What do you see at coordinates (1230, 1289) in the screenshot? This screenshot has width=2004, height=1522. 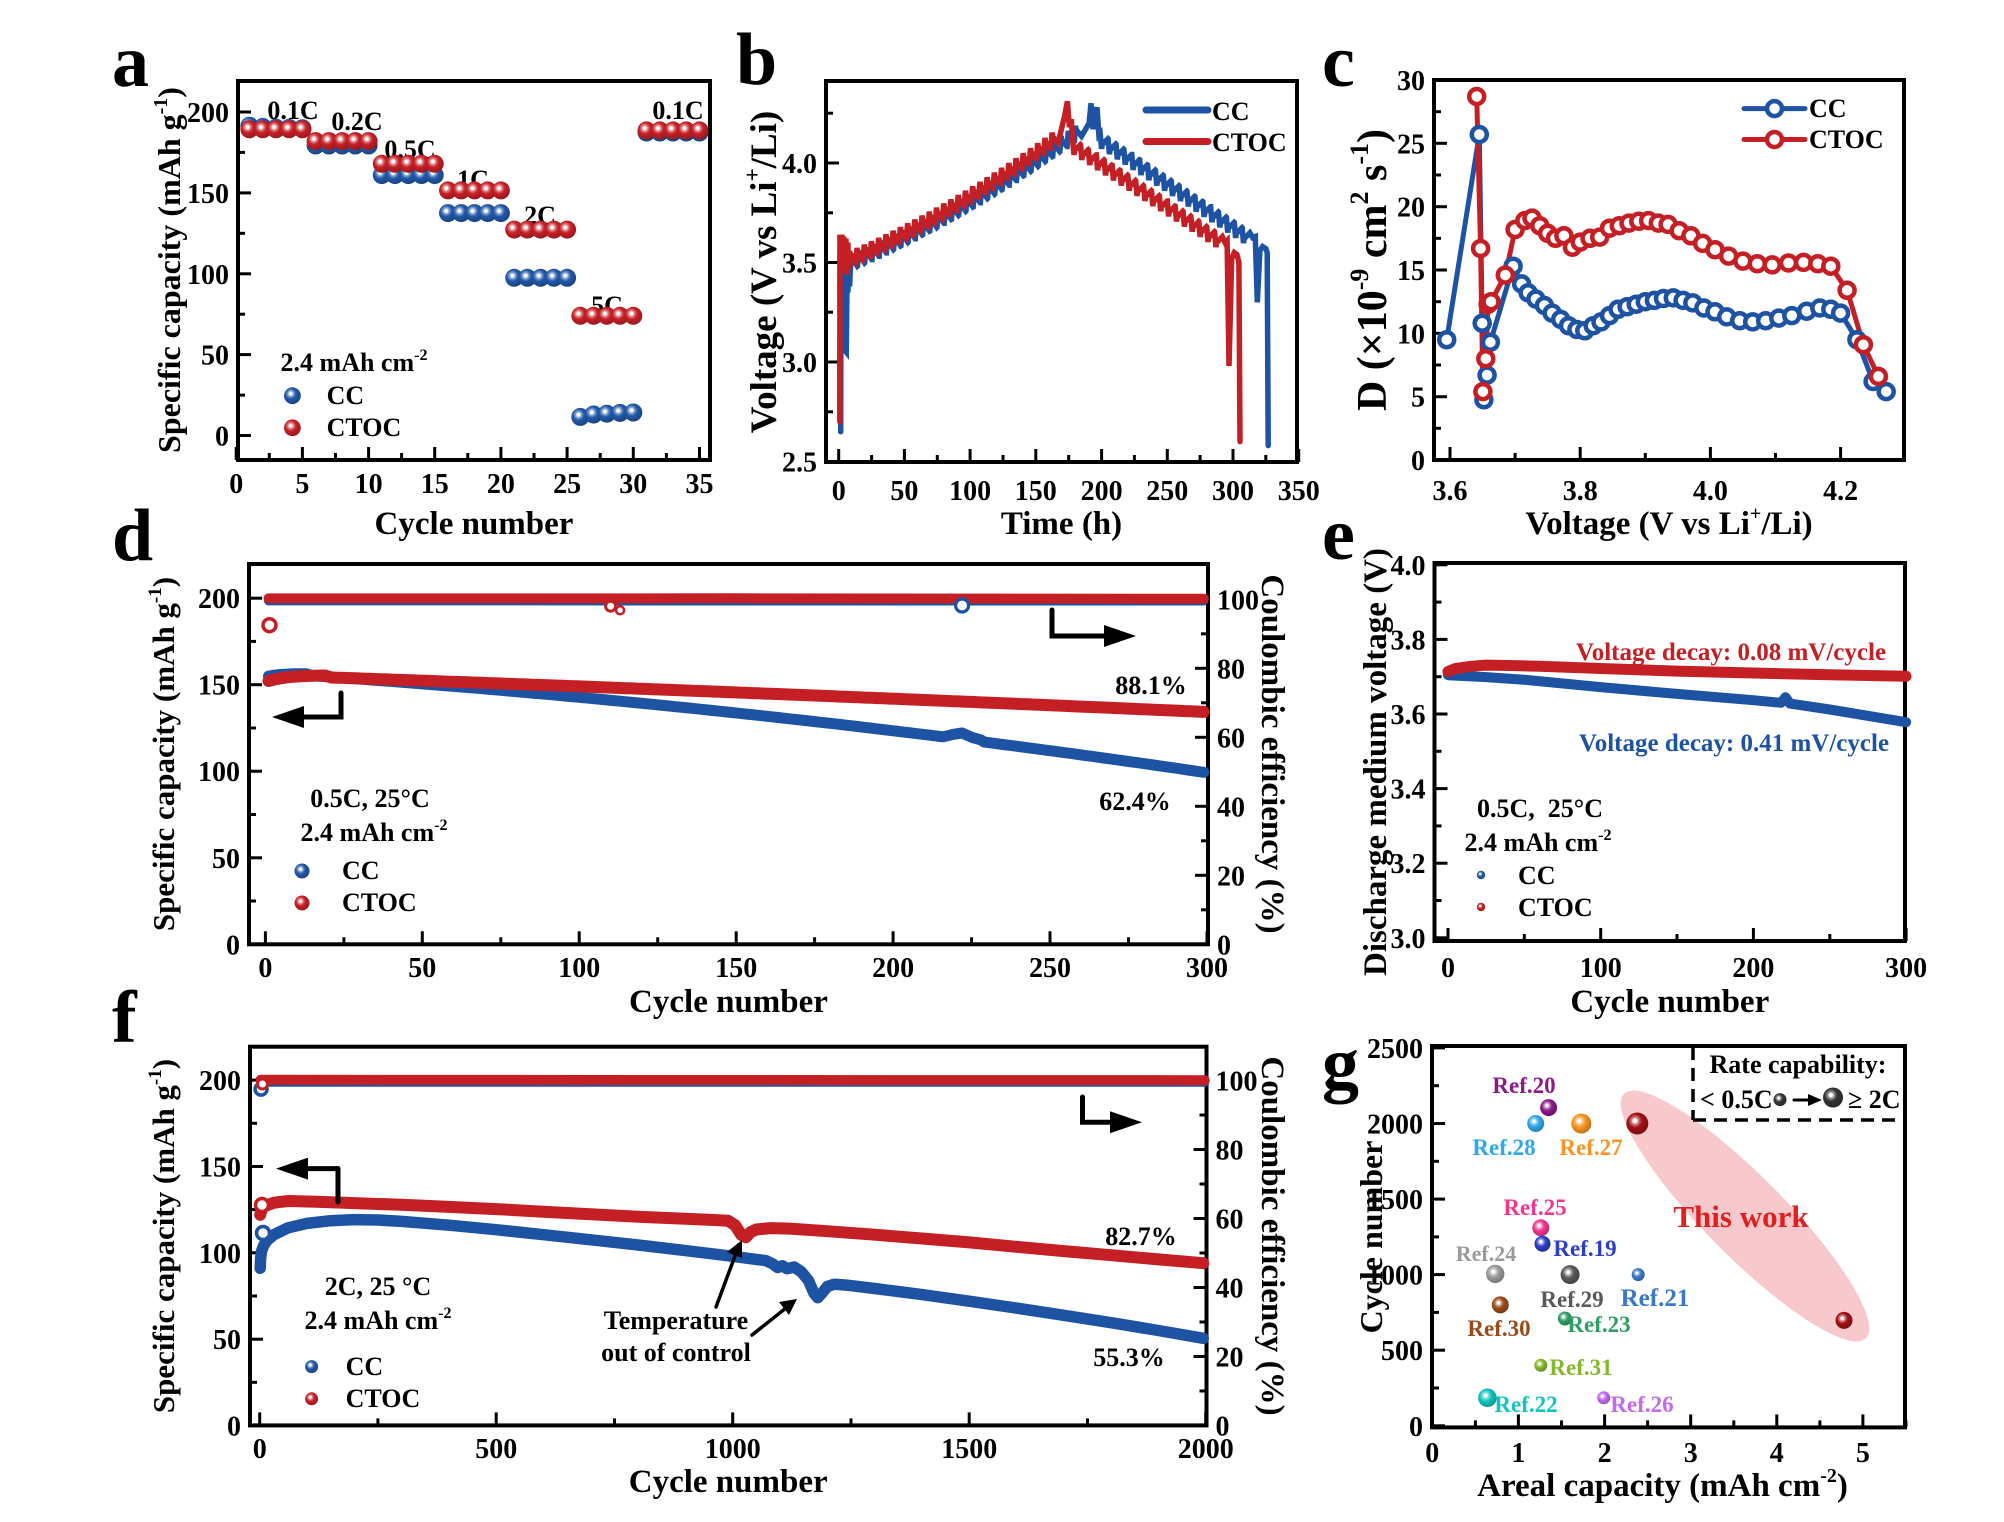 I see `svg-text: 40` at bounding box center [1230, 1289].